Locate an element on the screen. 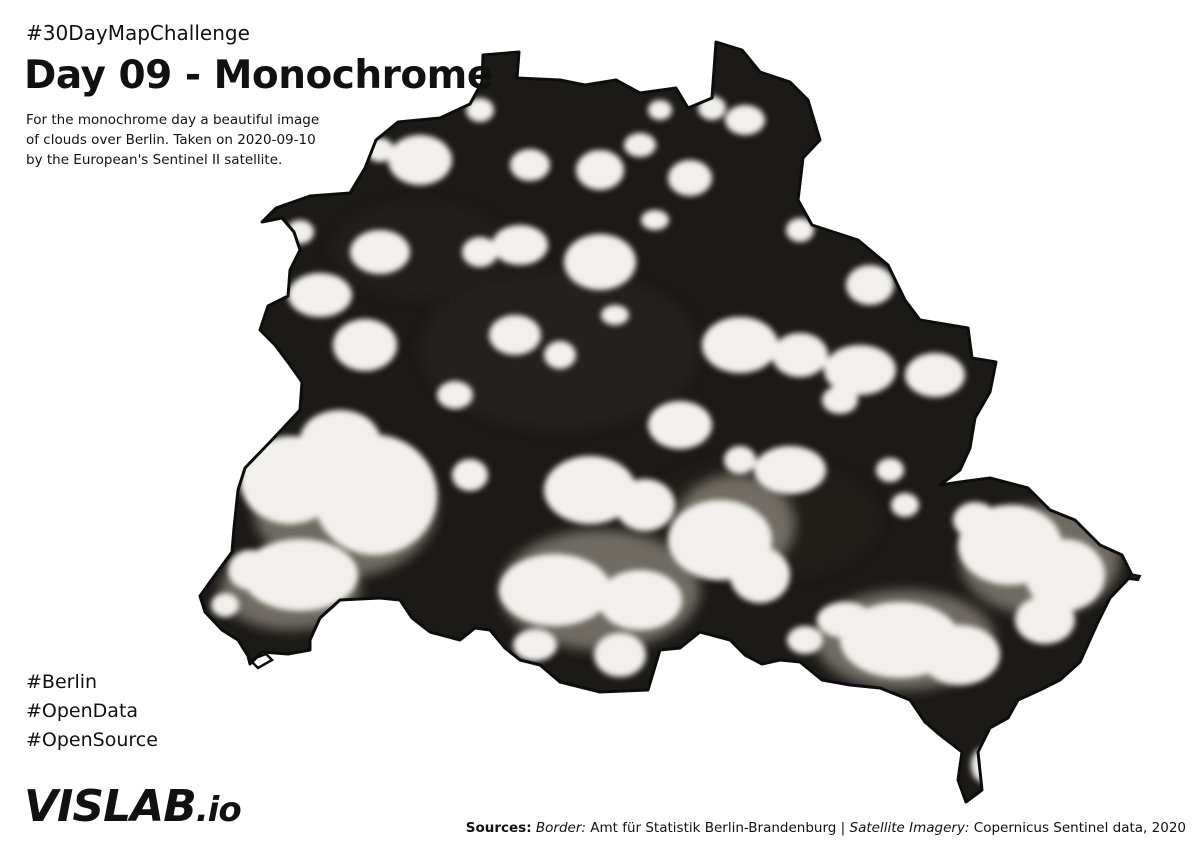 The height and width of the screenshot is (849, 1200). border-source-value: Amt für Statistik Berlin-Brandenburg is located at coordinates (713, 828).